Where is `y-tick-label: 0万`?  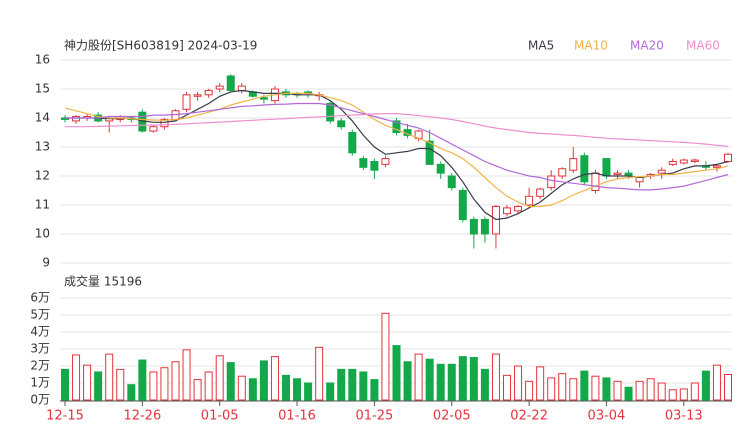 y-tick-label: 0万 is located at coordinates (40, 400).